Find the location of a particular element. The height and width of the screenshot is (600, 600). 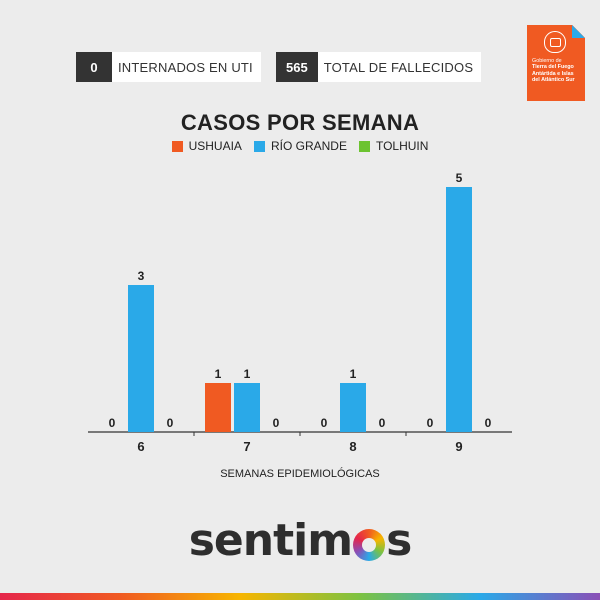

legend-item-tolhuin: TOLHUIN is located at coordinates (393, 146).